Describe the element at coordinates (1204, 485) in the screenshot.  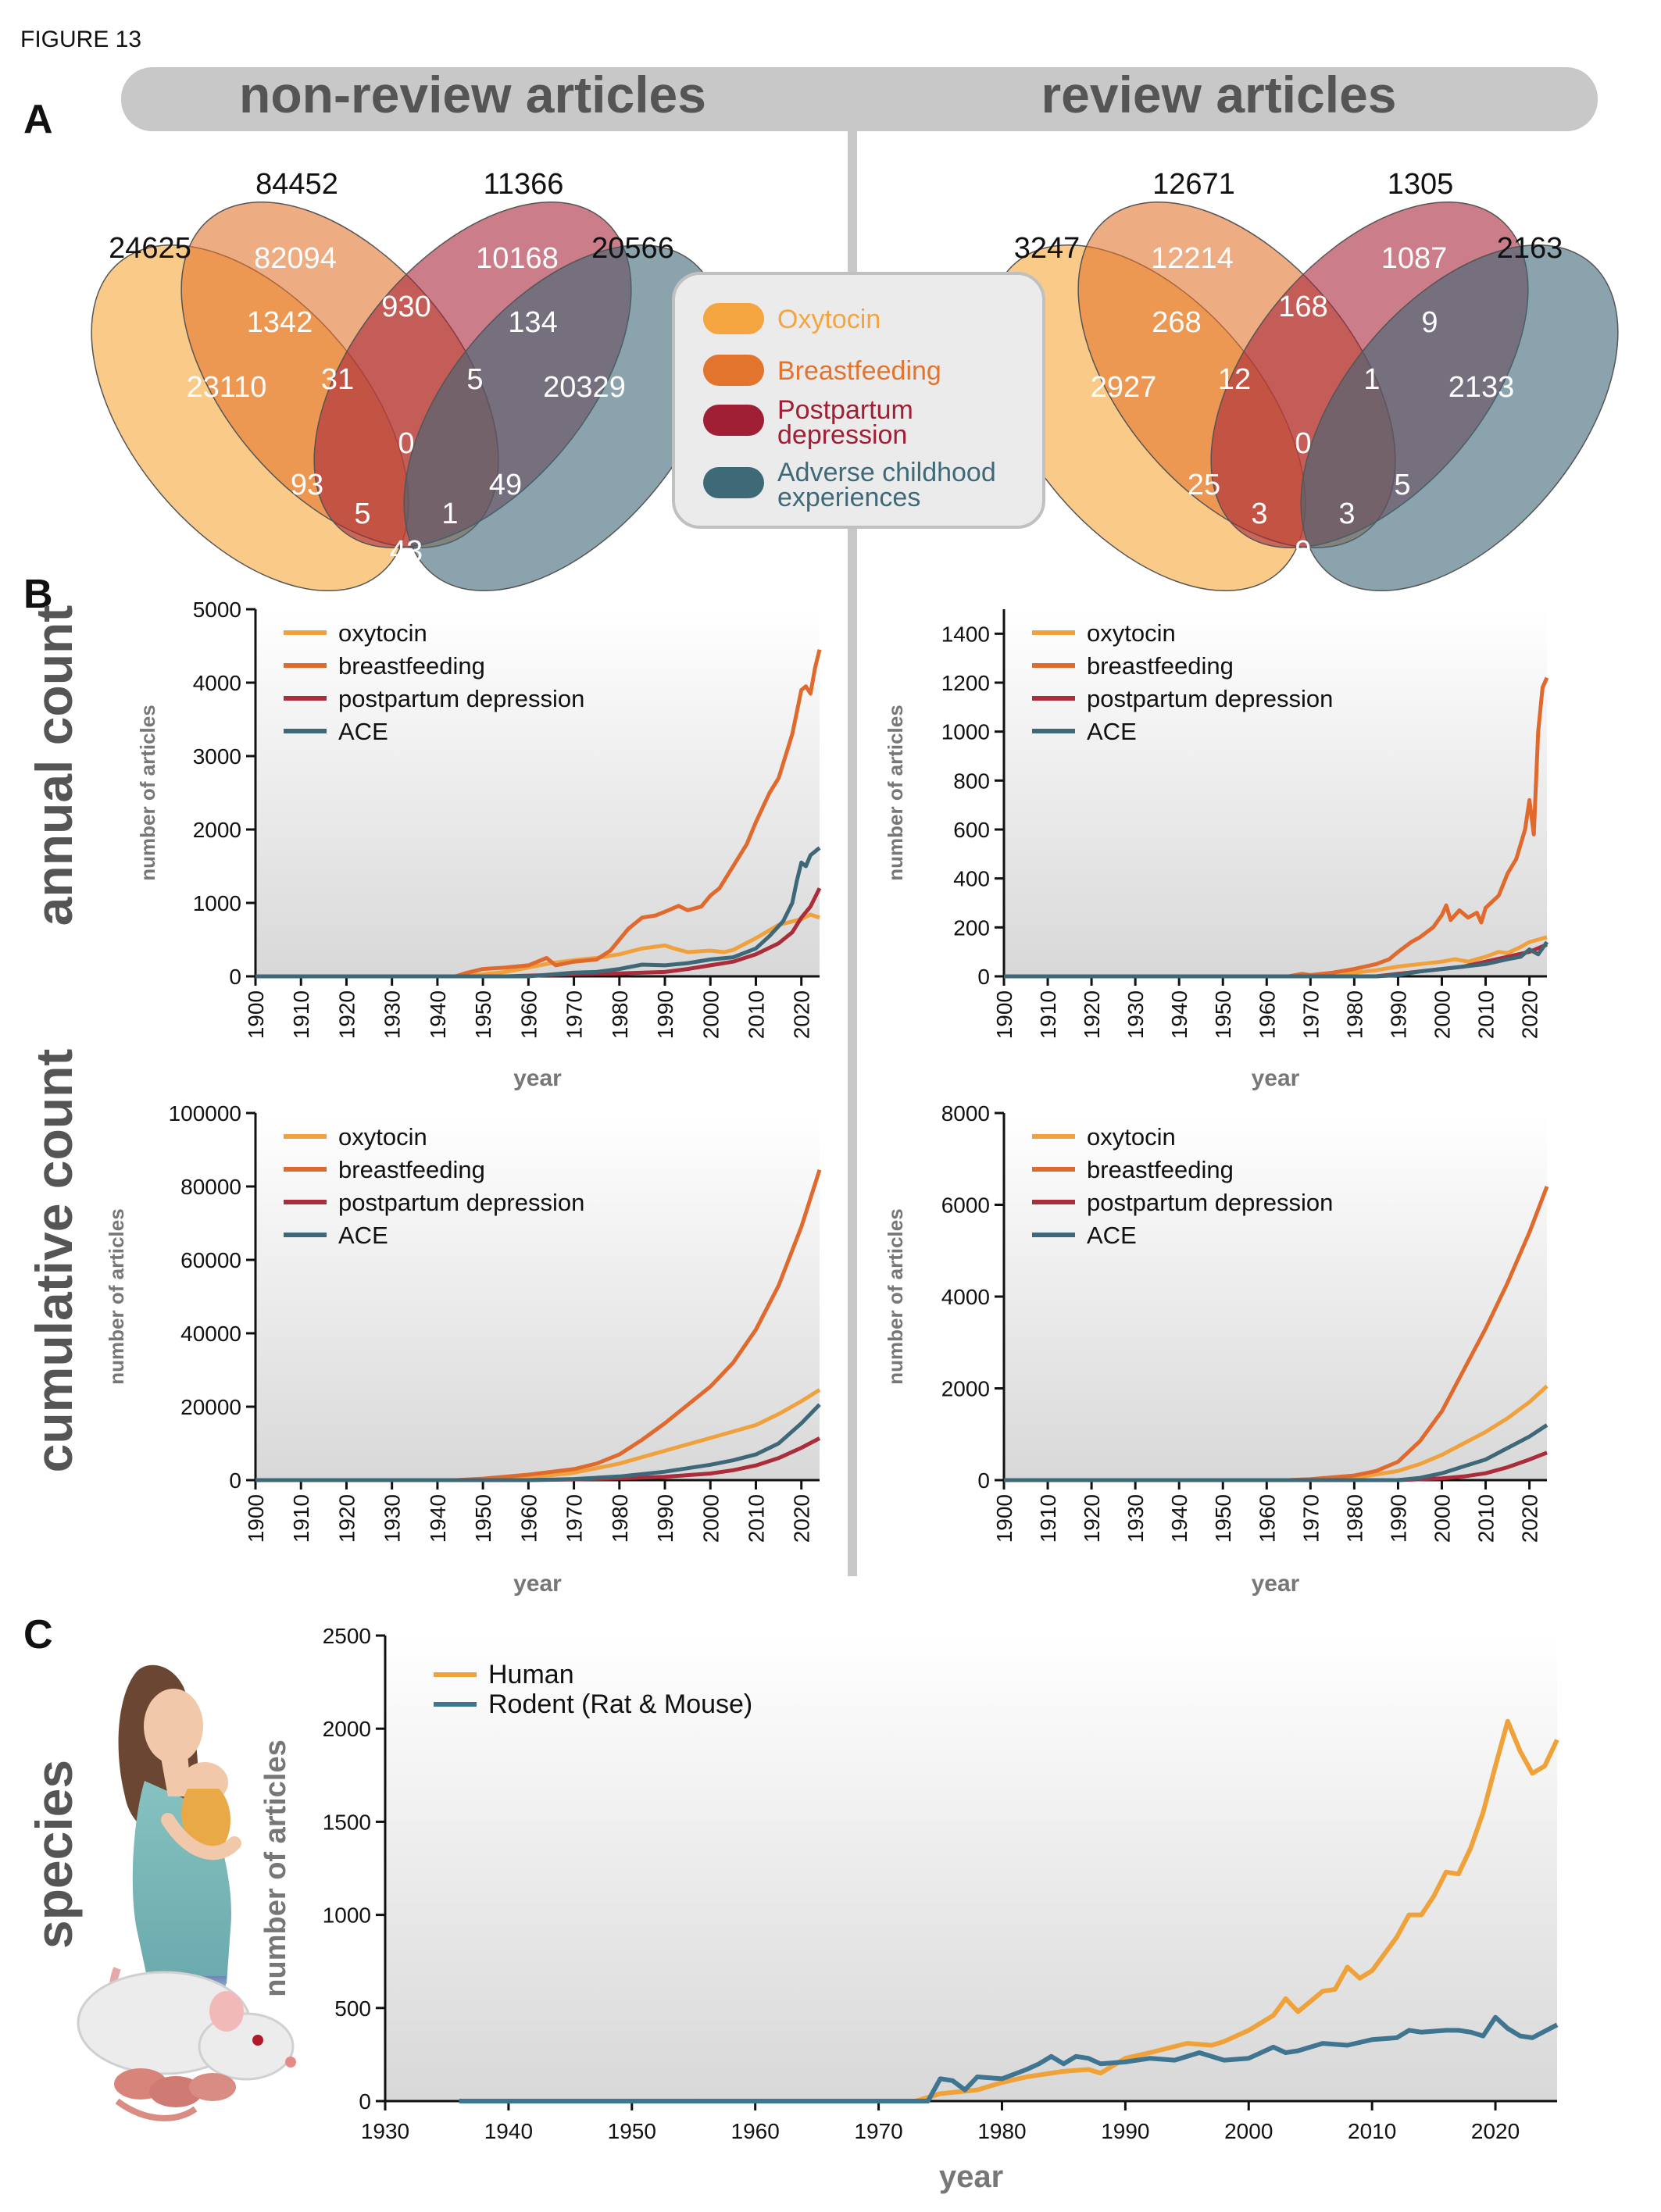
I see `venn-region-op: 25` at that location.